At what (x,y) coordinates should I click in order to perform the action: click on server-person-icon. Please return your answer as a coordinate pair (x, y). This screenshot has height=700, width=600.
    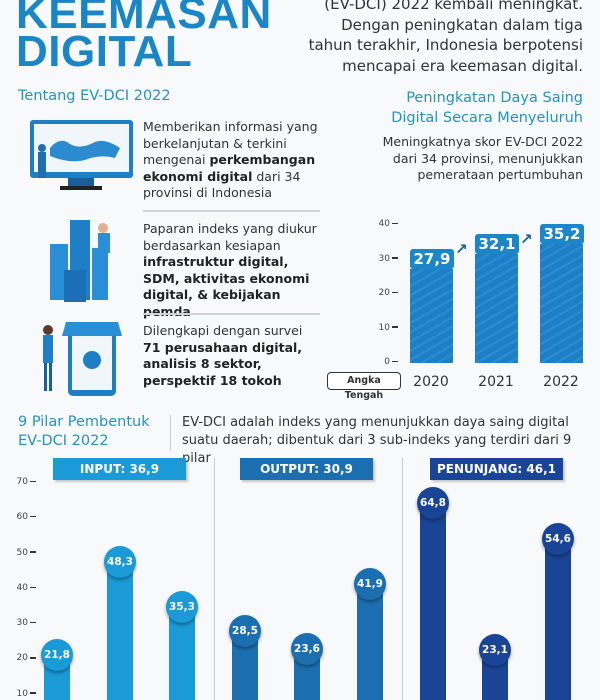
    Looking at the image, I should click on (80, 261).